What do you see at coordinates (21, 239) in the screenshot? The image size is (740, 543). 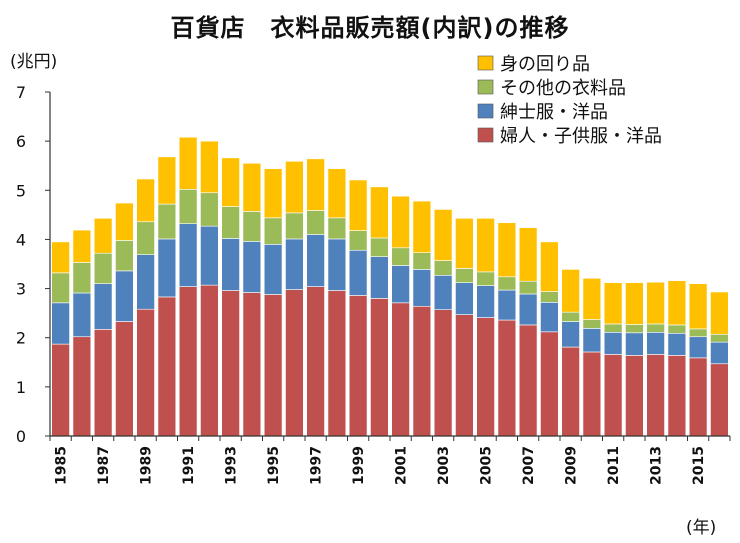 I see `y-tick-label: 4` at bounding box center [21, 239].